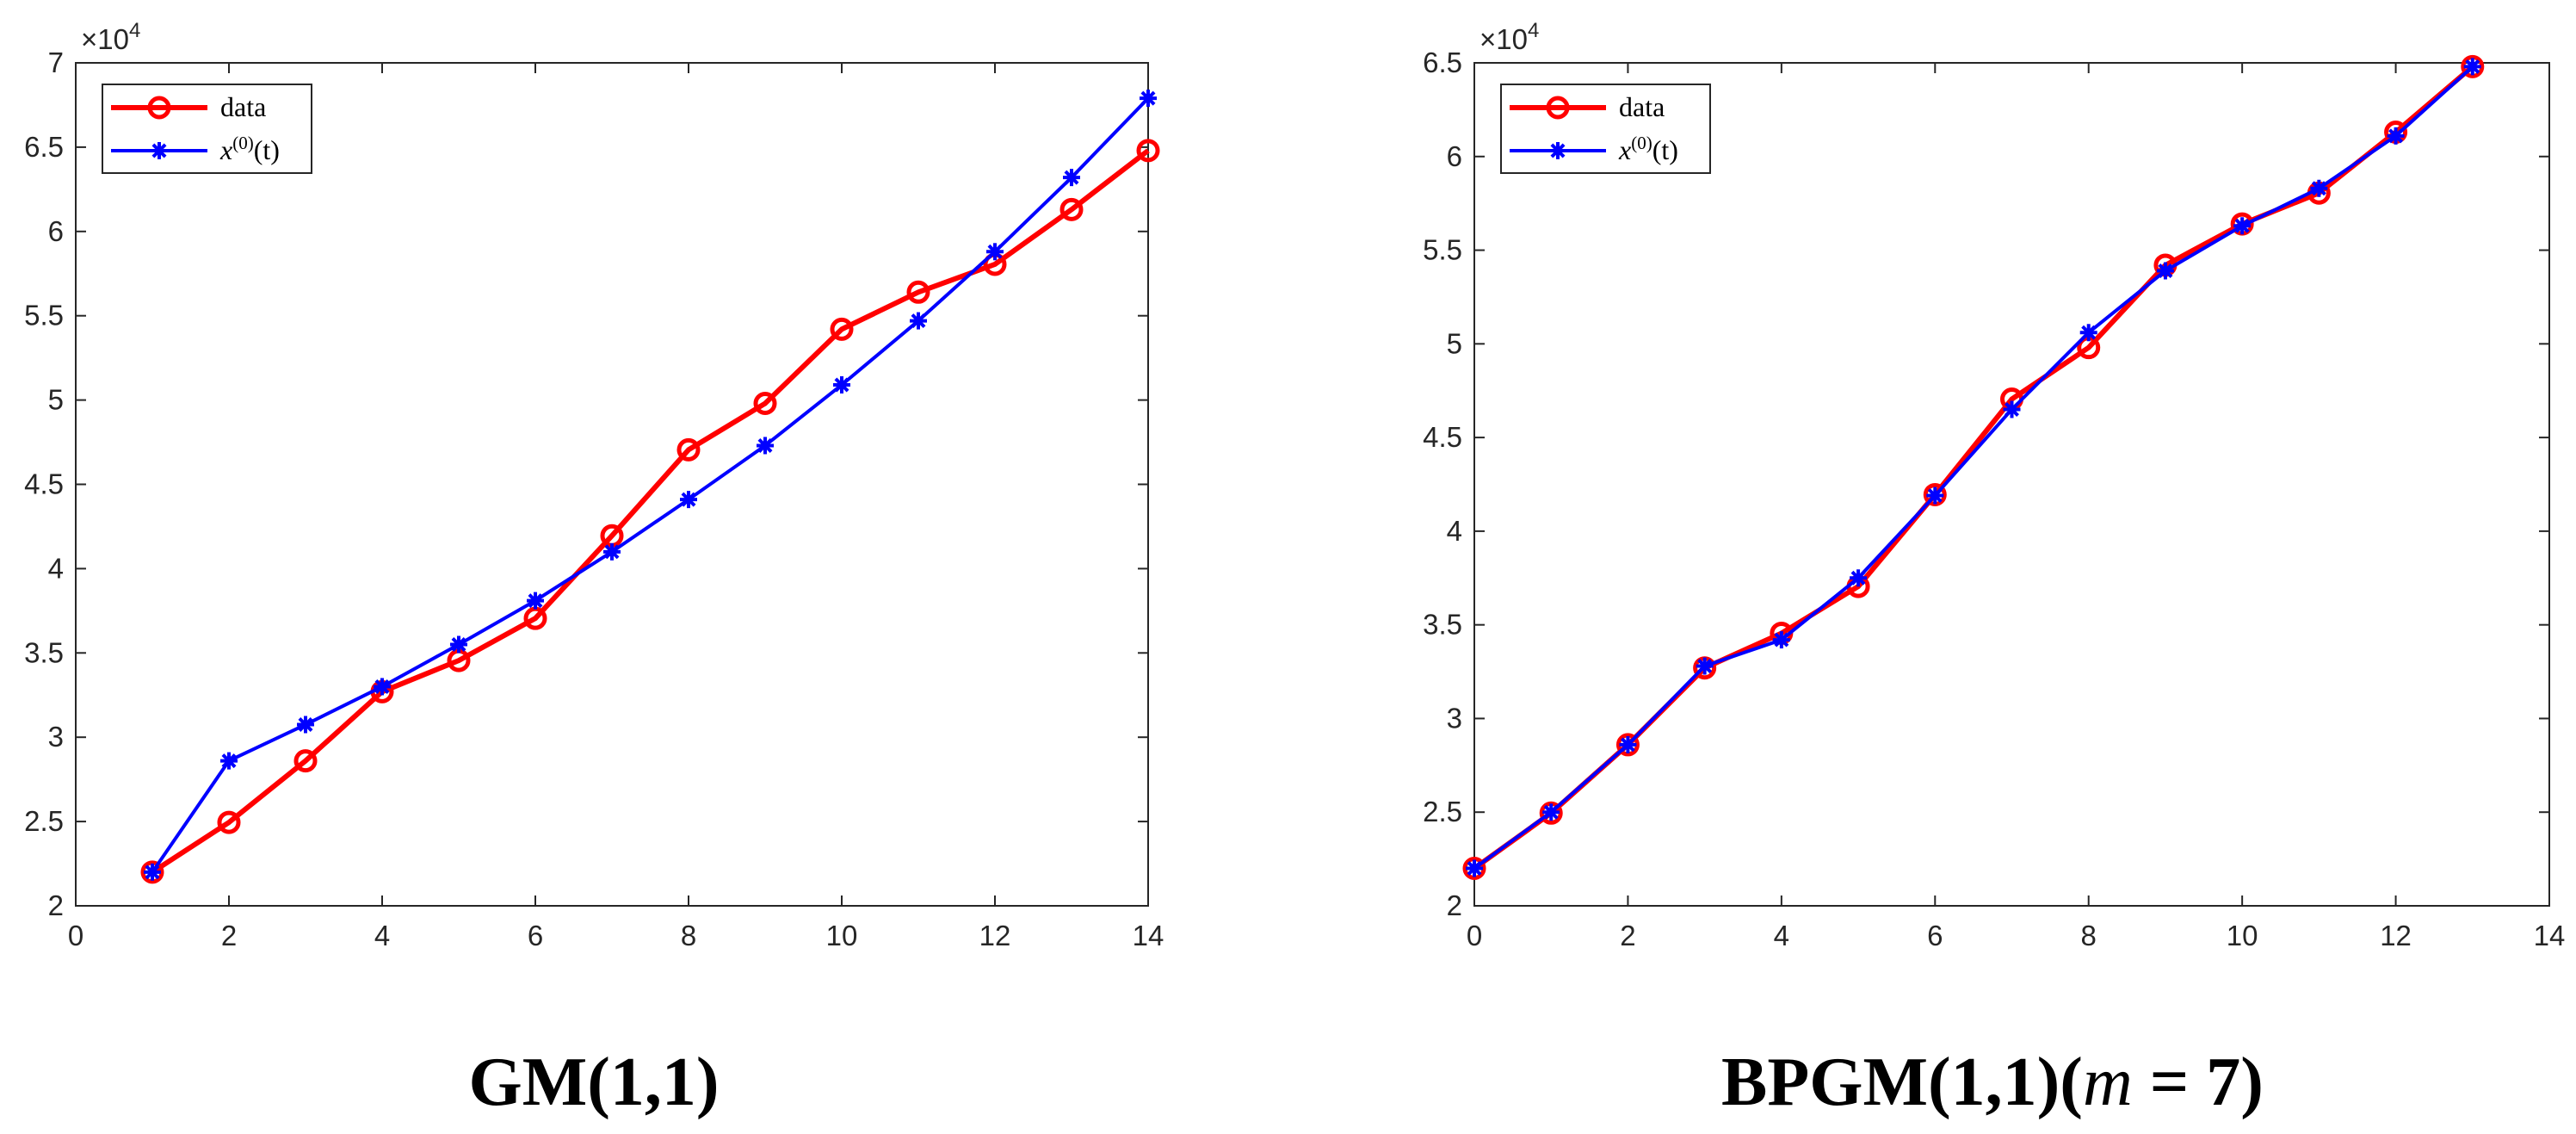 This screenshot has height=1134, width=2576. I want to click on caption-italic-m: m, so click(2108, 1082).